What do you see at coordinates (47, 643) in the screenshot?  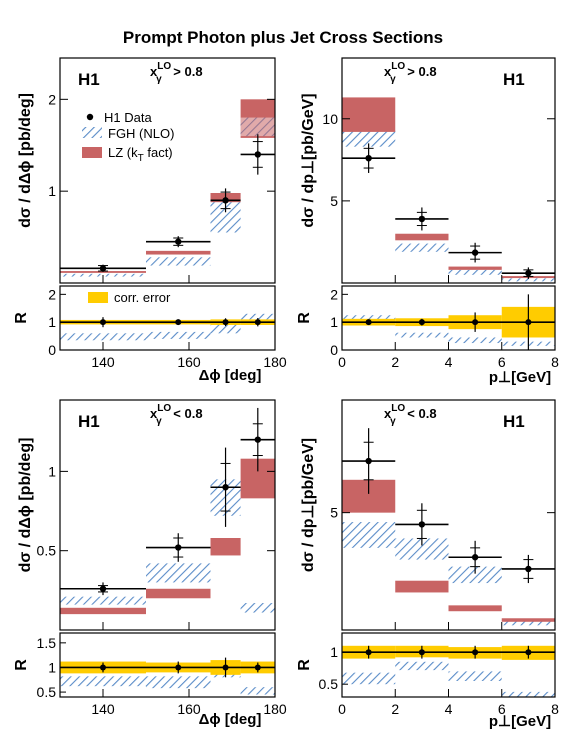 I see `ratio-ytick-label: 1.5` at bounding box center [47, 643].